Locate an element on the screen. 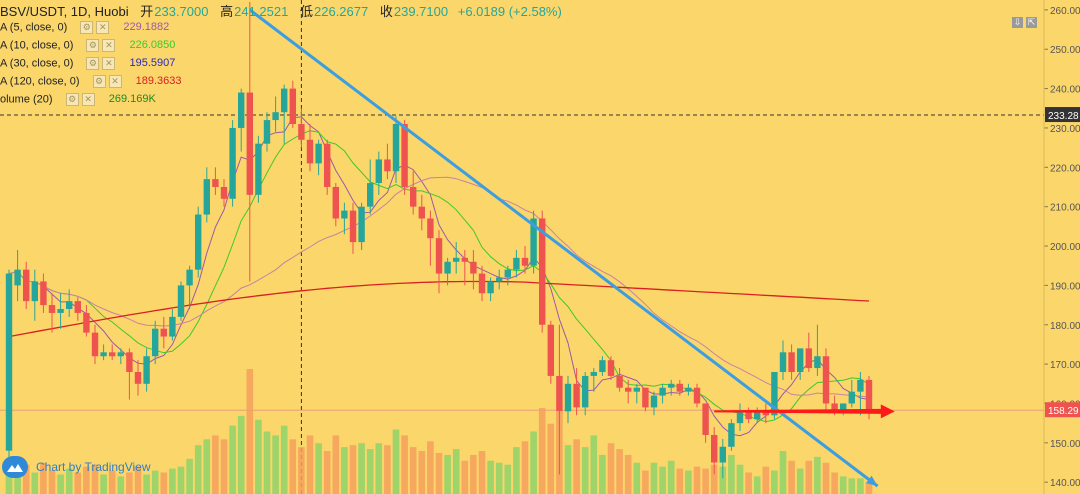 This screenshot has height=494, width=1080. y-tick-label: 150.00 is located at coordinates (1065, 444).